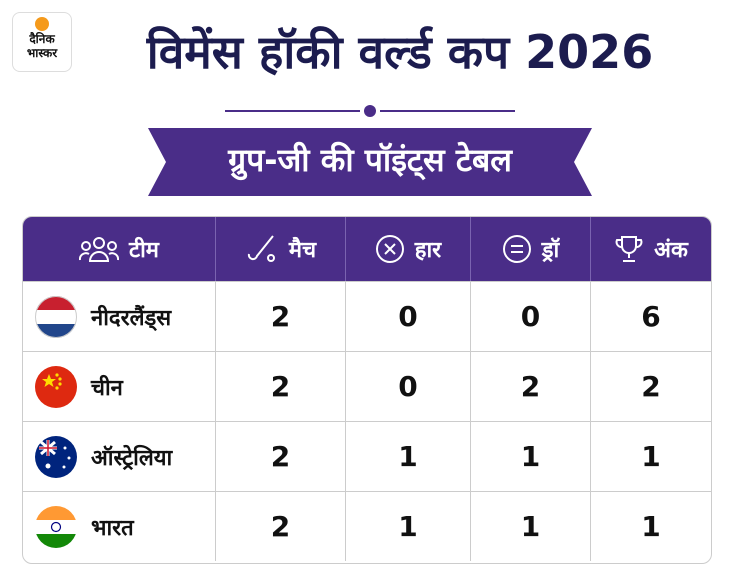 This screenshot has height=584, width=730. I want to click on team-cell: चीन, so click(119, 386).